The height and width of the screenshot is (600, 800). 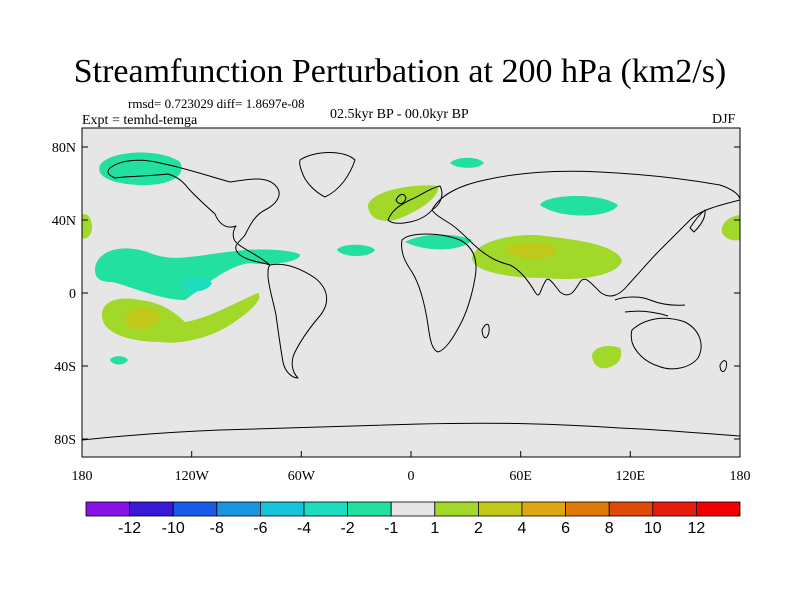 I want to click on colorbar-label: 1, so click(x=434, y=528).